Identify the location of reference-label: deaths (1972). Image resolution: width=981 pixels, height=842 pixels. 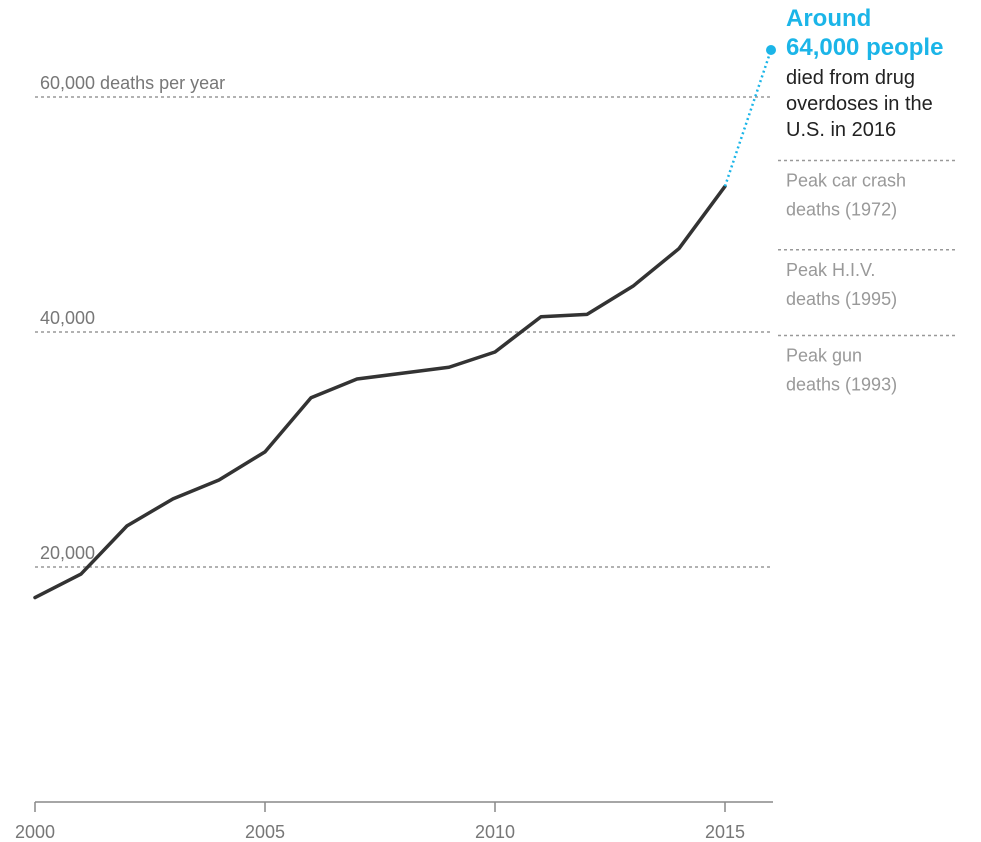
(841, 209).